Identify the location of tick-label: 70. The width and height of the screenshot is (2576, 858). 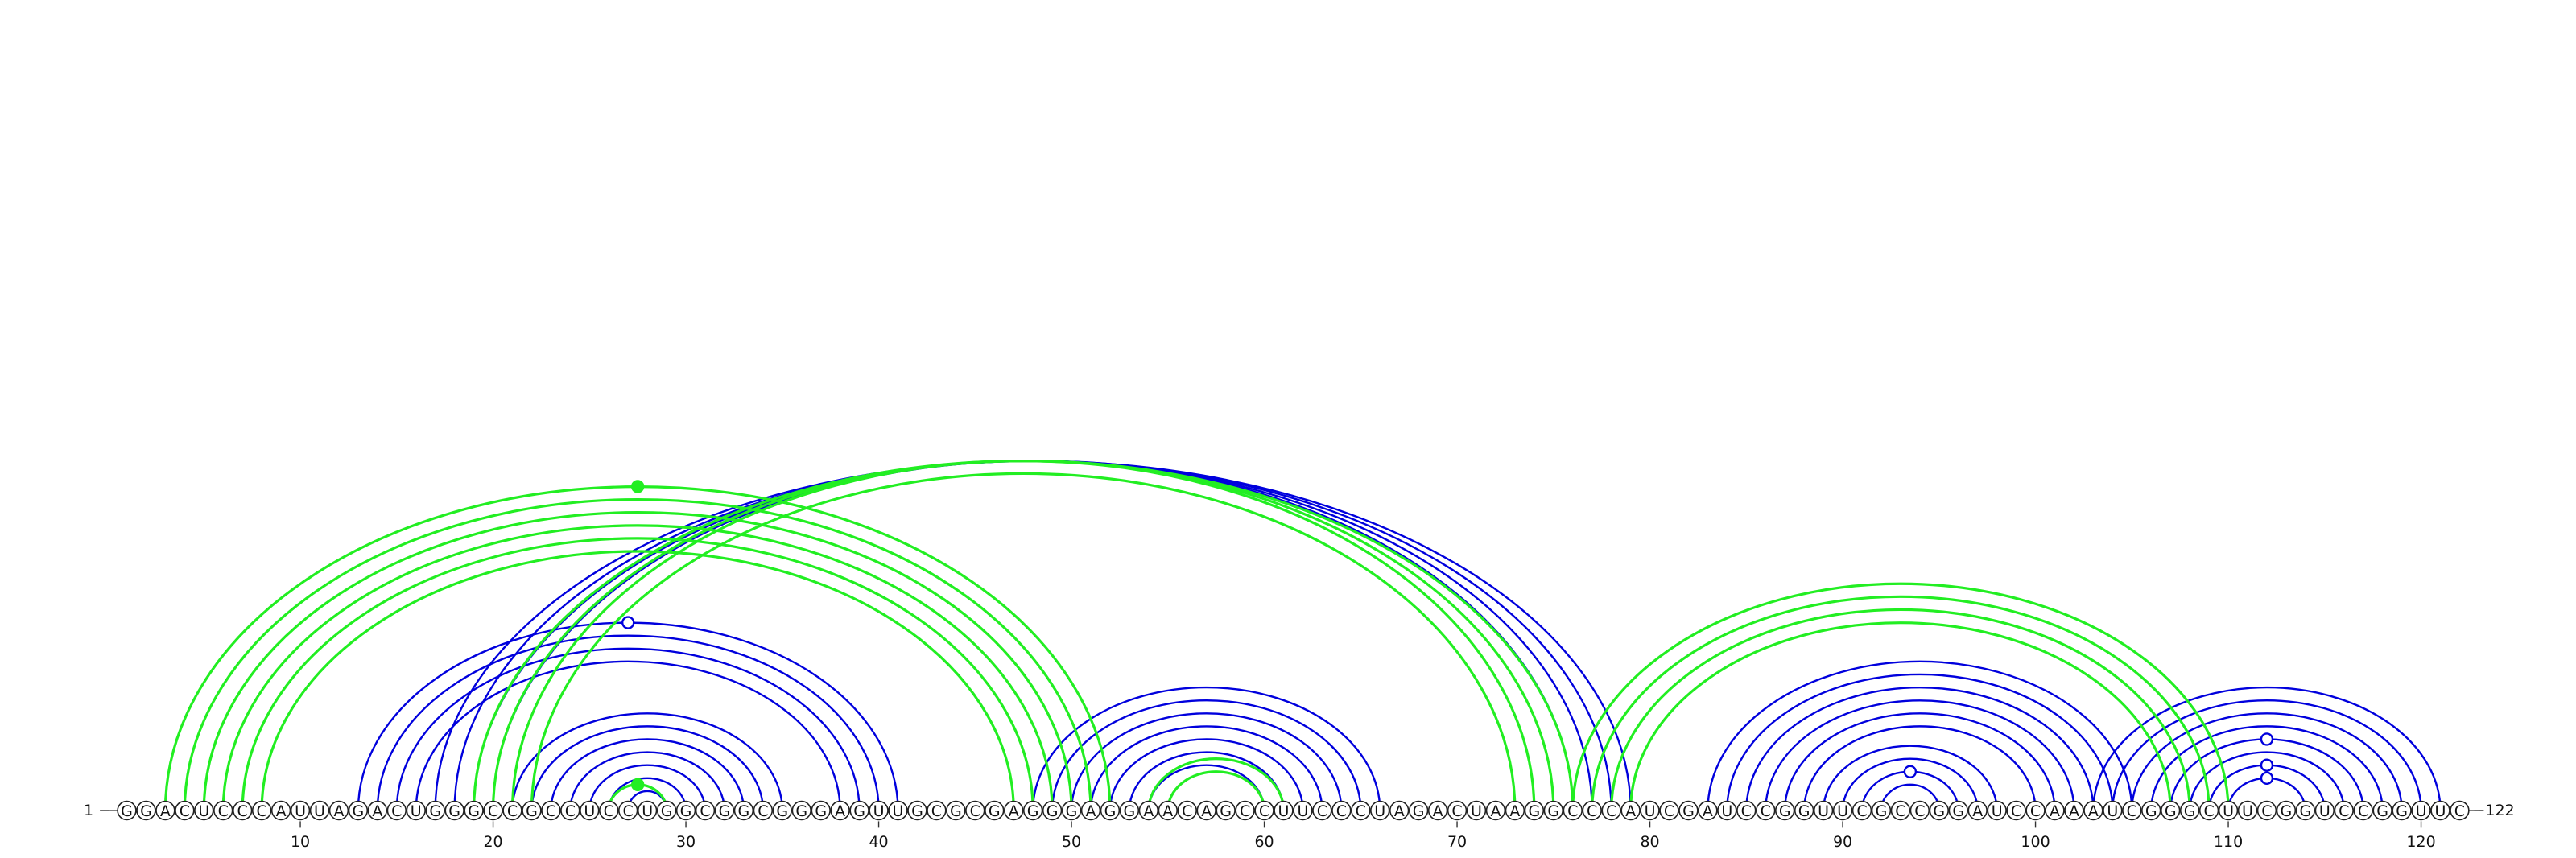
(1457, 842).